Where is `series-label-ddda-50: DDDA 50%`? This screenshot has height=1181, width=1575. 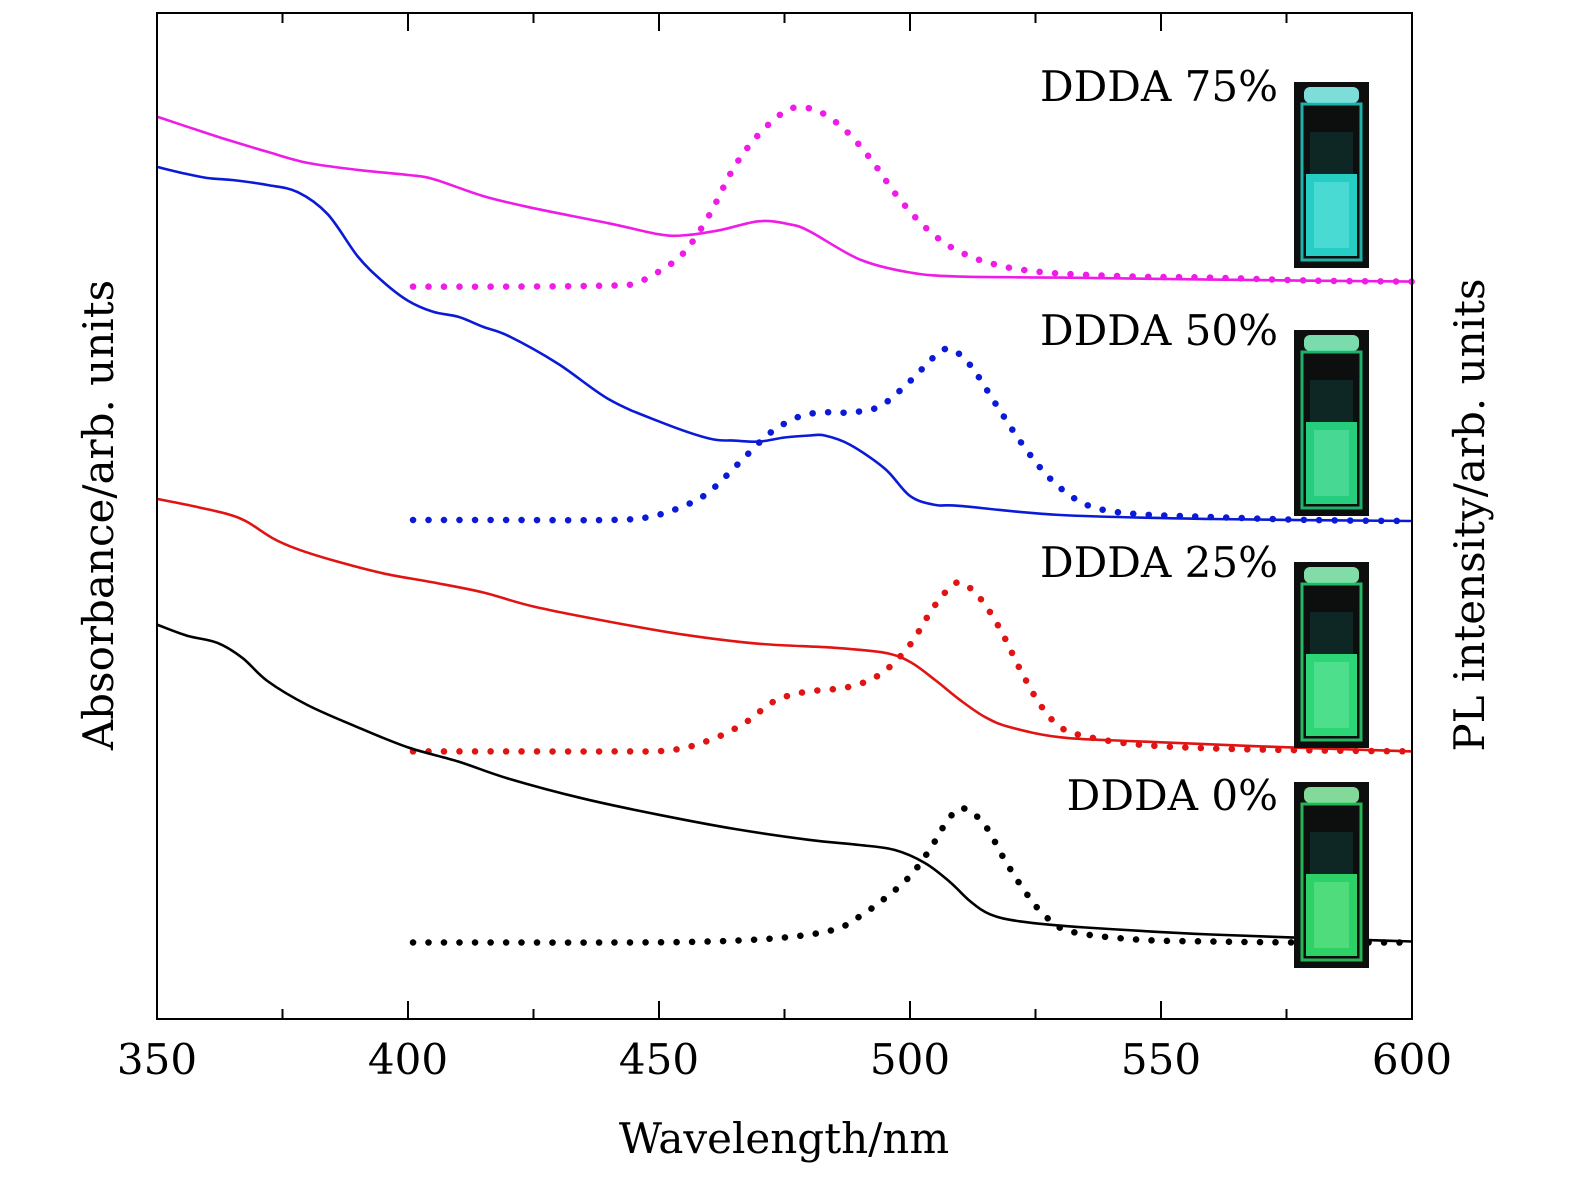 series-label-ddda-50: DDDA 50% is located at coordinates (1159, 330).